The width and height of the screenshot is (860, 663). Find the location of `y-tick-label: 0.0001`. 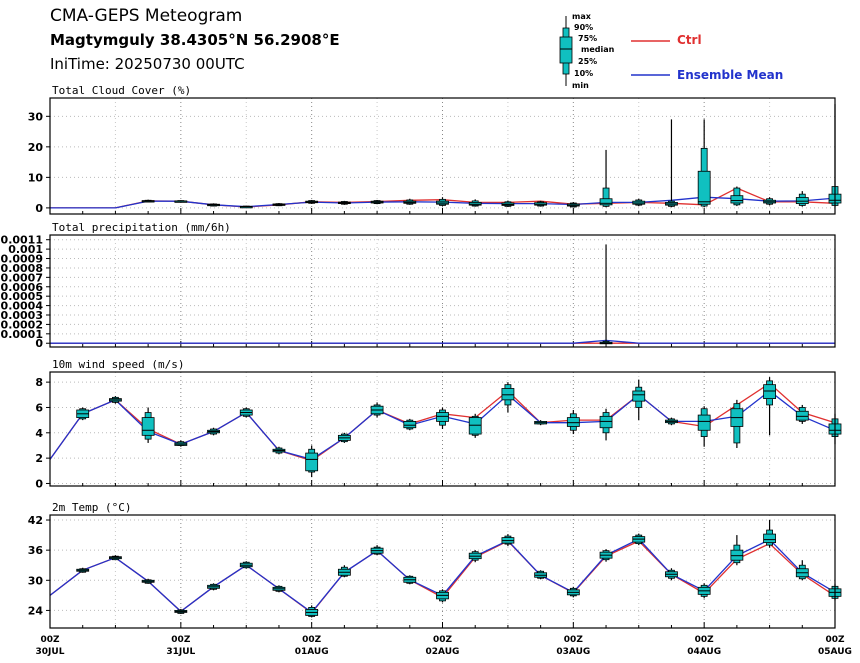

y-tick-label: 0.0001 is located at coordinates (22, 334).